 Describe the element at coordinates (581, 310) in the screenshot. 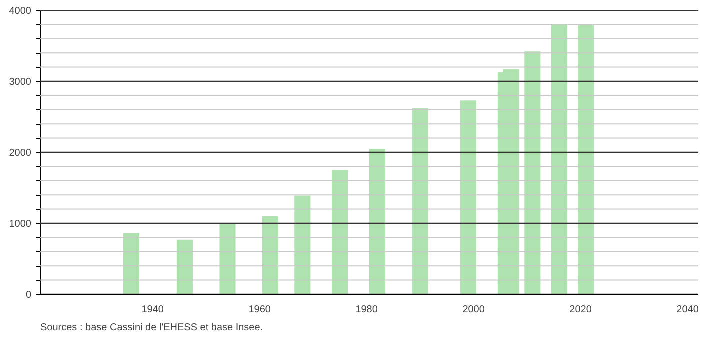

I see `x-tick-label: 2020` at that location.